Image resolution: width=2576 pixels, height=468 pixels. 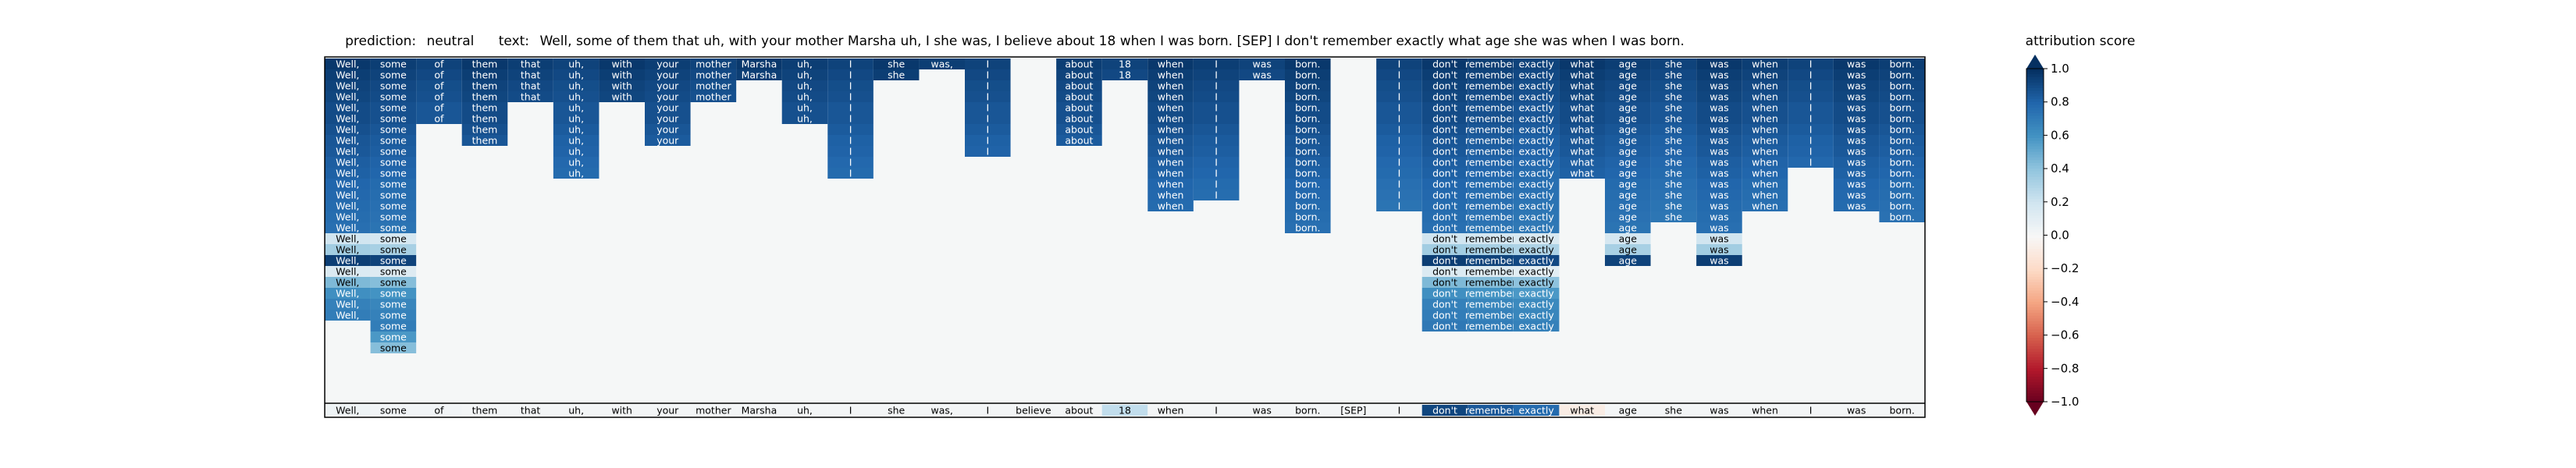 I want to click on summary-token-label: of, so click(x=439, y=411).